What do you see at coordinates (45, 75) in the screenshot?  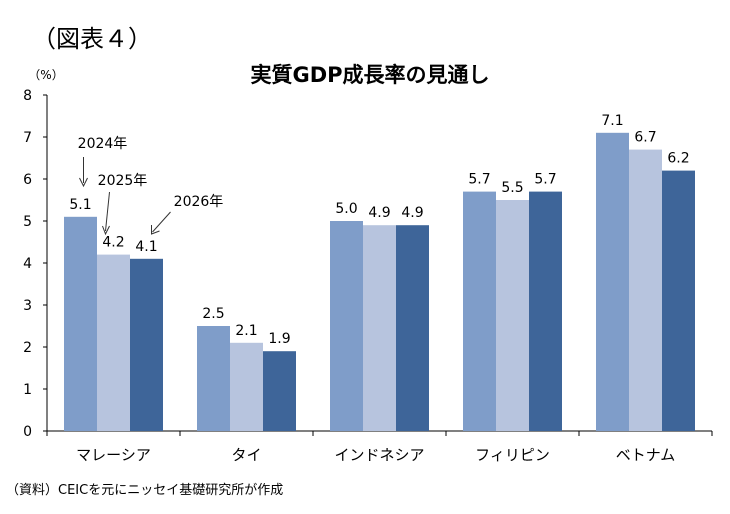 I see `y-axis-unit: （%）` at bounding box center [45, 75].